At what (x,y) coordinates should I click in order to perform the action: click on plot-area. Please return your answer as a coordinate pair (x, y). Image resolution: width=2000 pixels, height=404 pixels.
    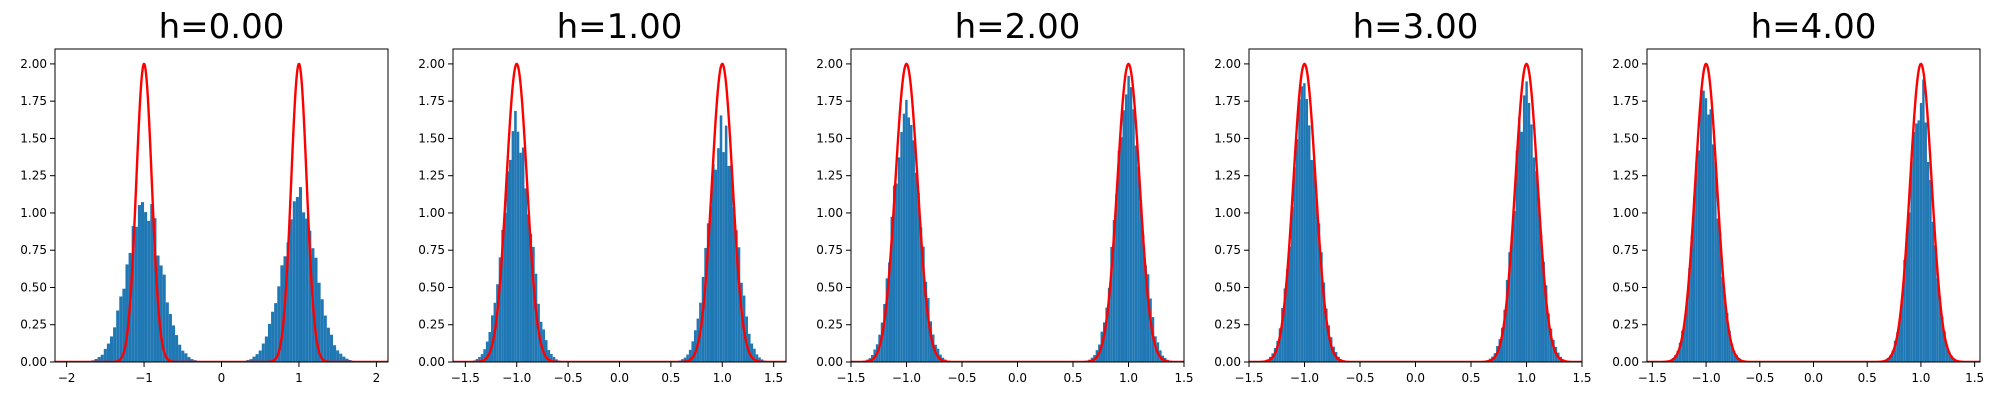
    Looking at the image, I should click on (1415, 212).